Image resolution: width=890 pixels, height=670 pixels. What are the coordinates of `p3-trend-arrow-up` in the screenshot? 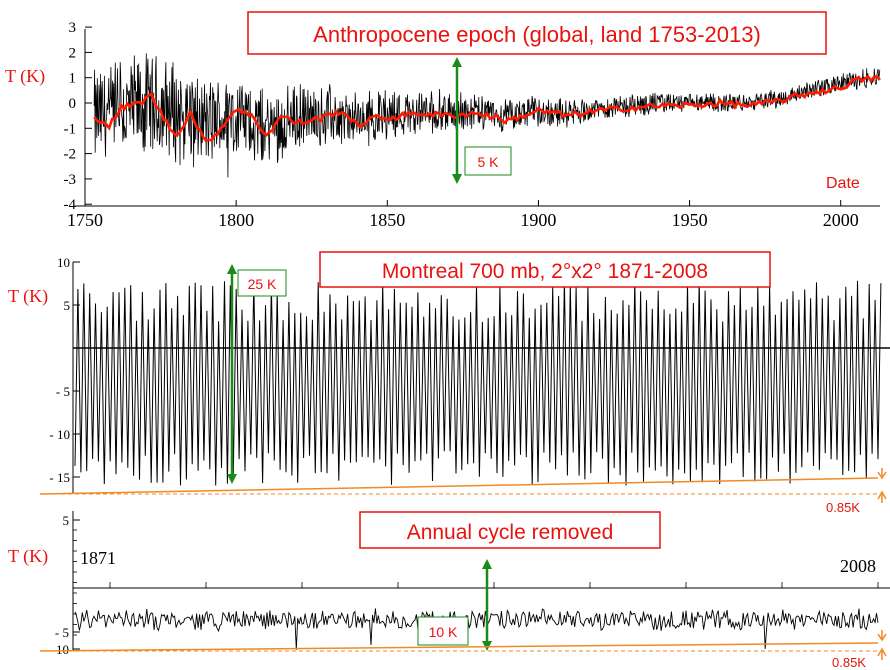 It's located at (882, 653).